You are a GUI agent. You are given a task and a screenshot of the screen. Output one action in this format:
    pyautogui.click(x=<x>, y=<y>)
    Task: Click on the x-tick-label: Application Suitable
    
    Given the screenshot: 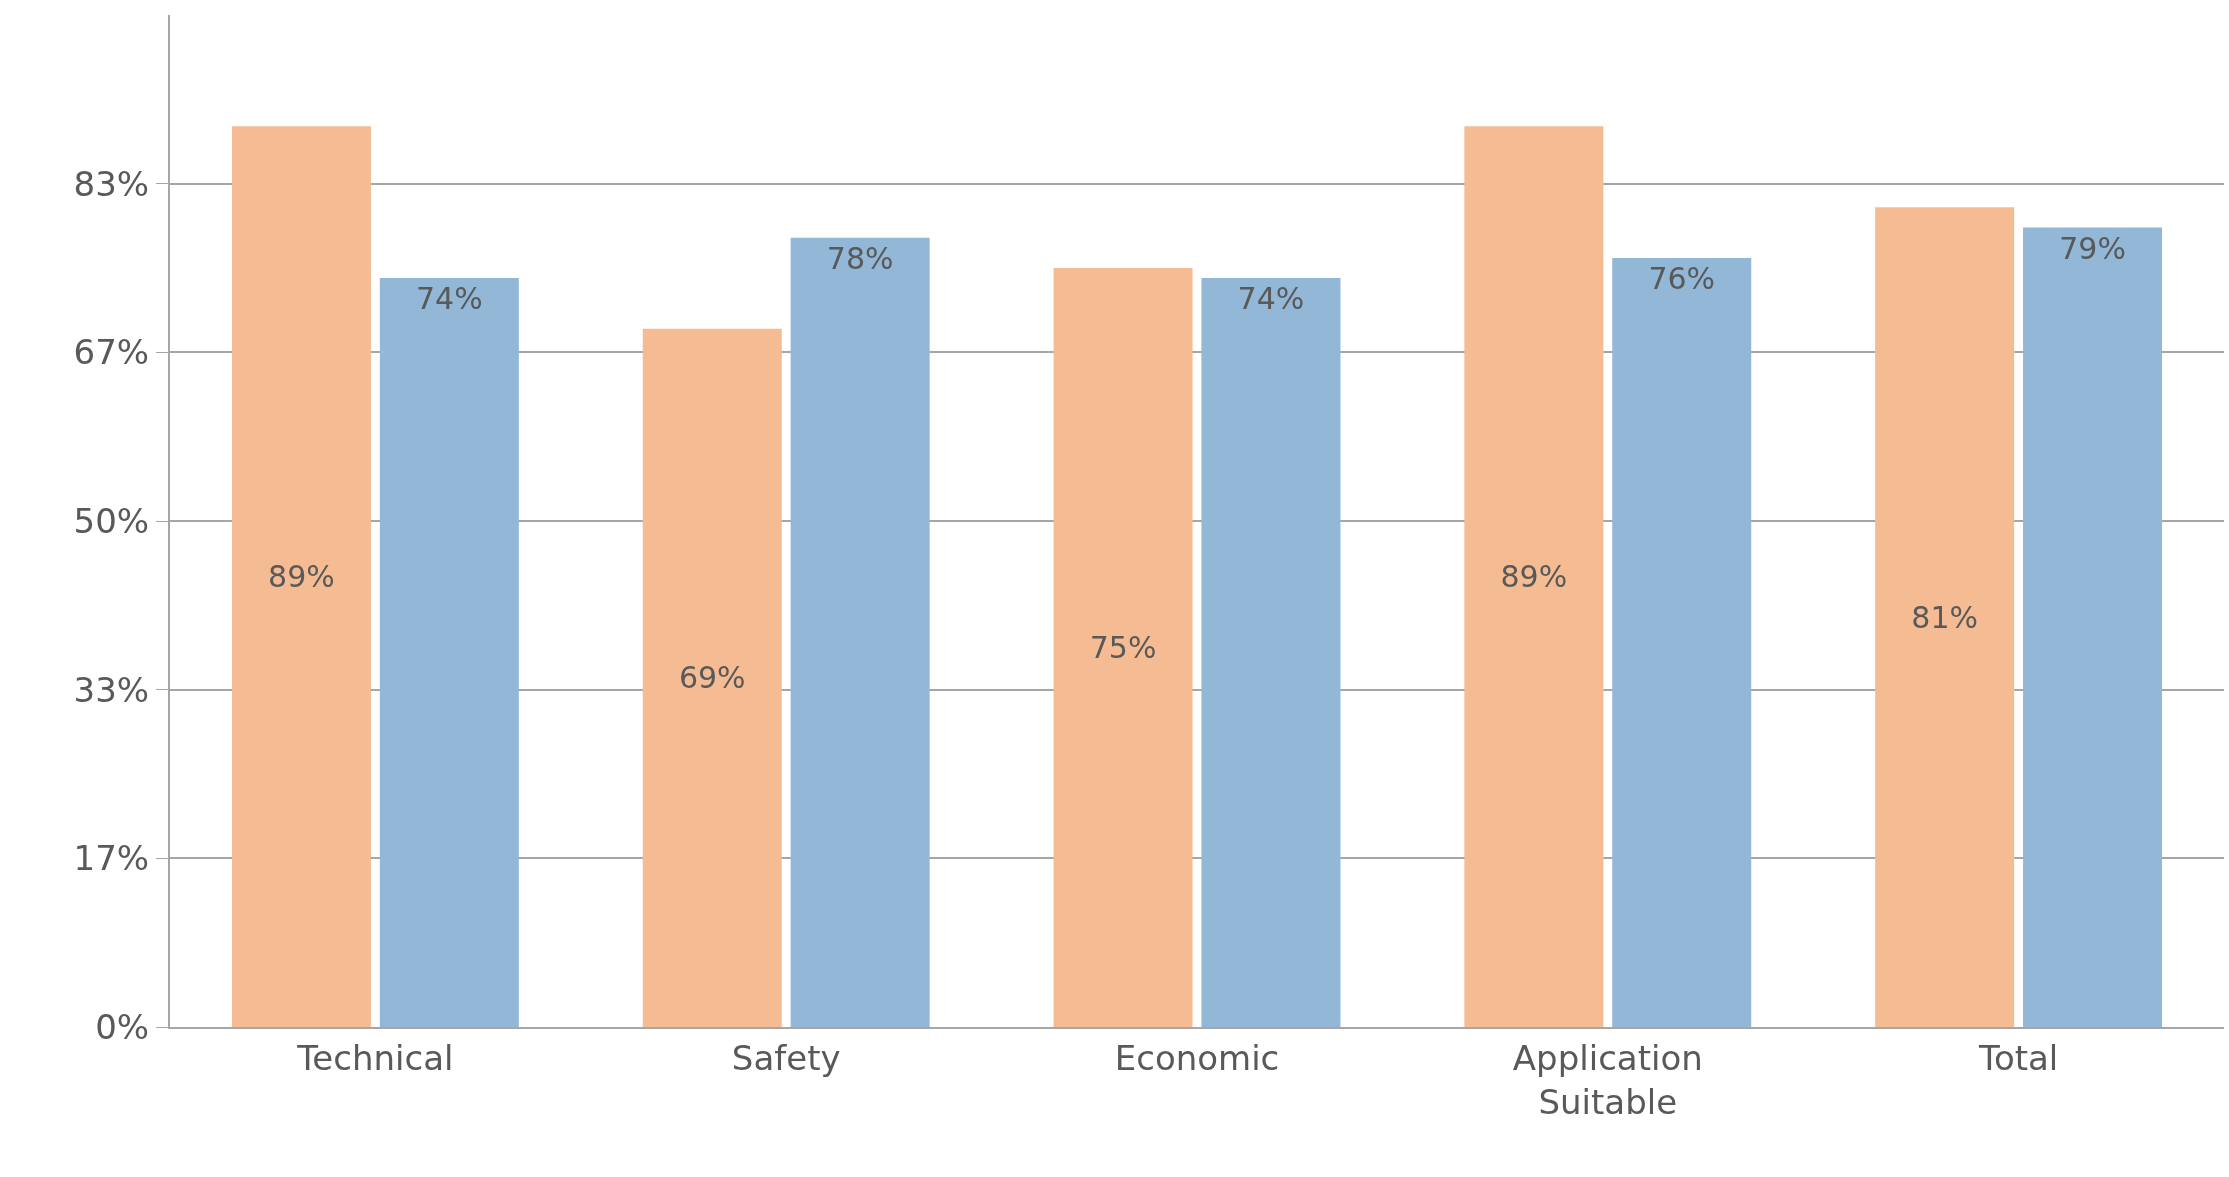 What is the action you would take?
    pyautogui.click(x=1607, y=1079)
    